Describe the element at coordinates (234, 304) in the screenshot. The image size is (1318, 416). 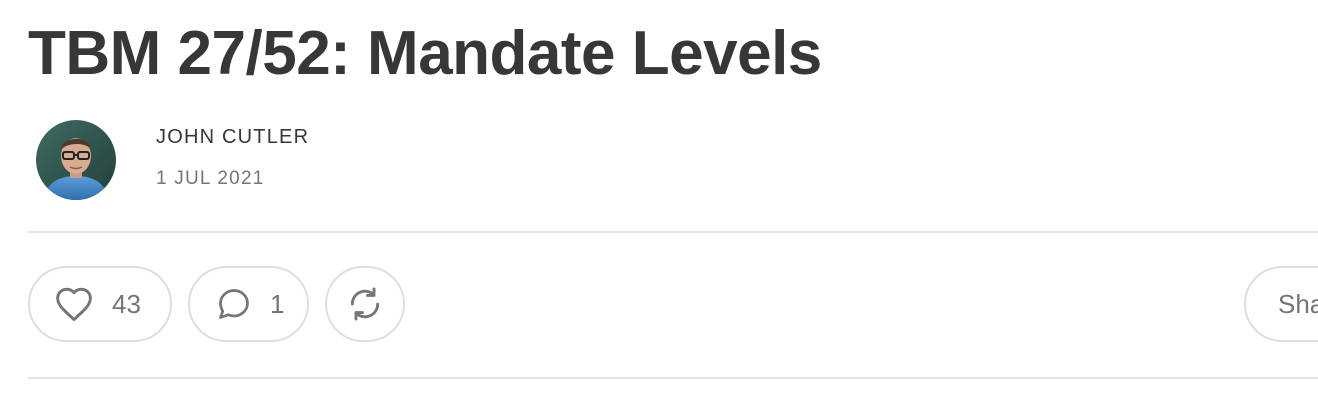
I see `speech-bubble-icon` at that location.